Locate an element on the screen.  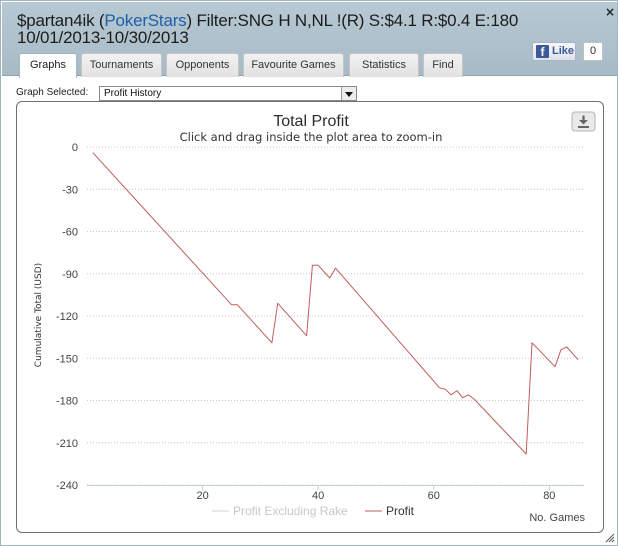
resize-grip-icon is located at coordinates (610, 538).